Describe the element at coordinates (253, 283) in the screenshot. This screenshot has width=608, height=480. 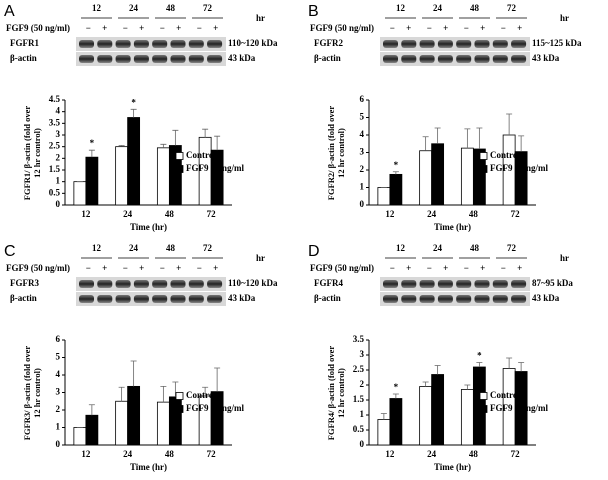
I see `blot-size: 110~120 kDa` at that location.